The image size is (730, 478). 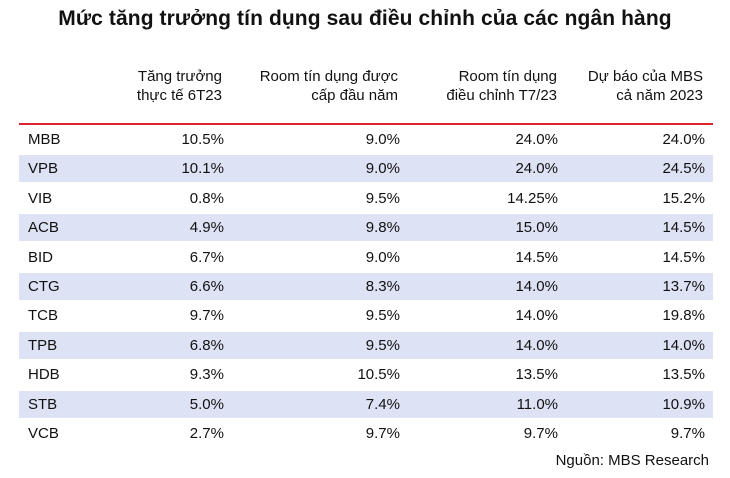 I want to click on cell-initial-room: 10.5%, so click(x=378, y=375).